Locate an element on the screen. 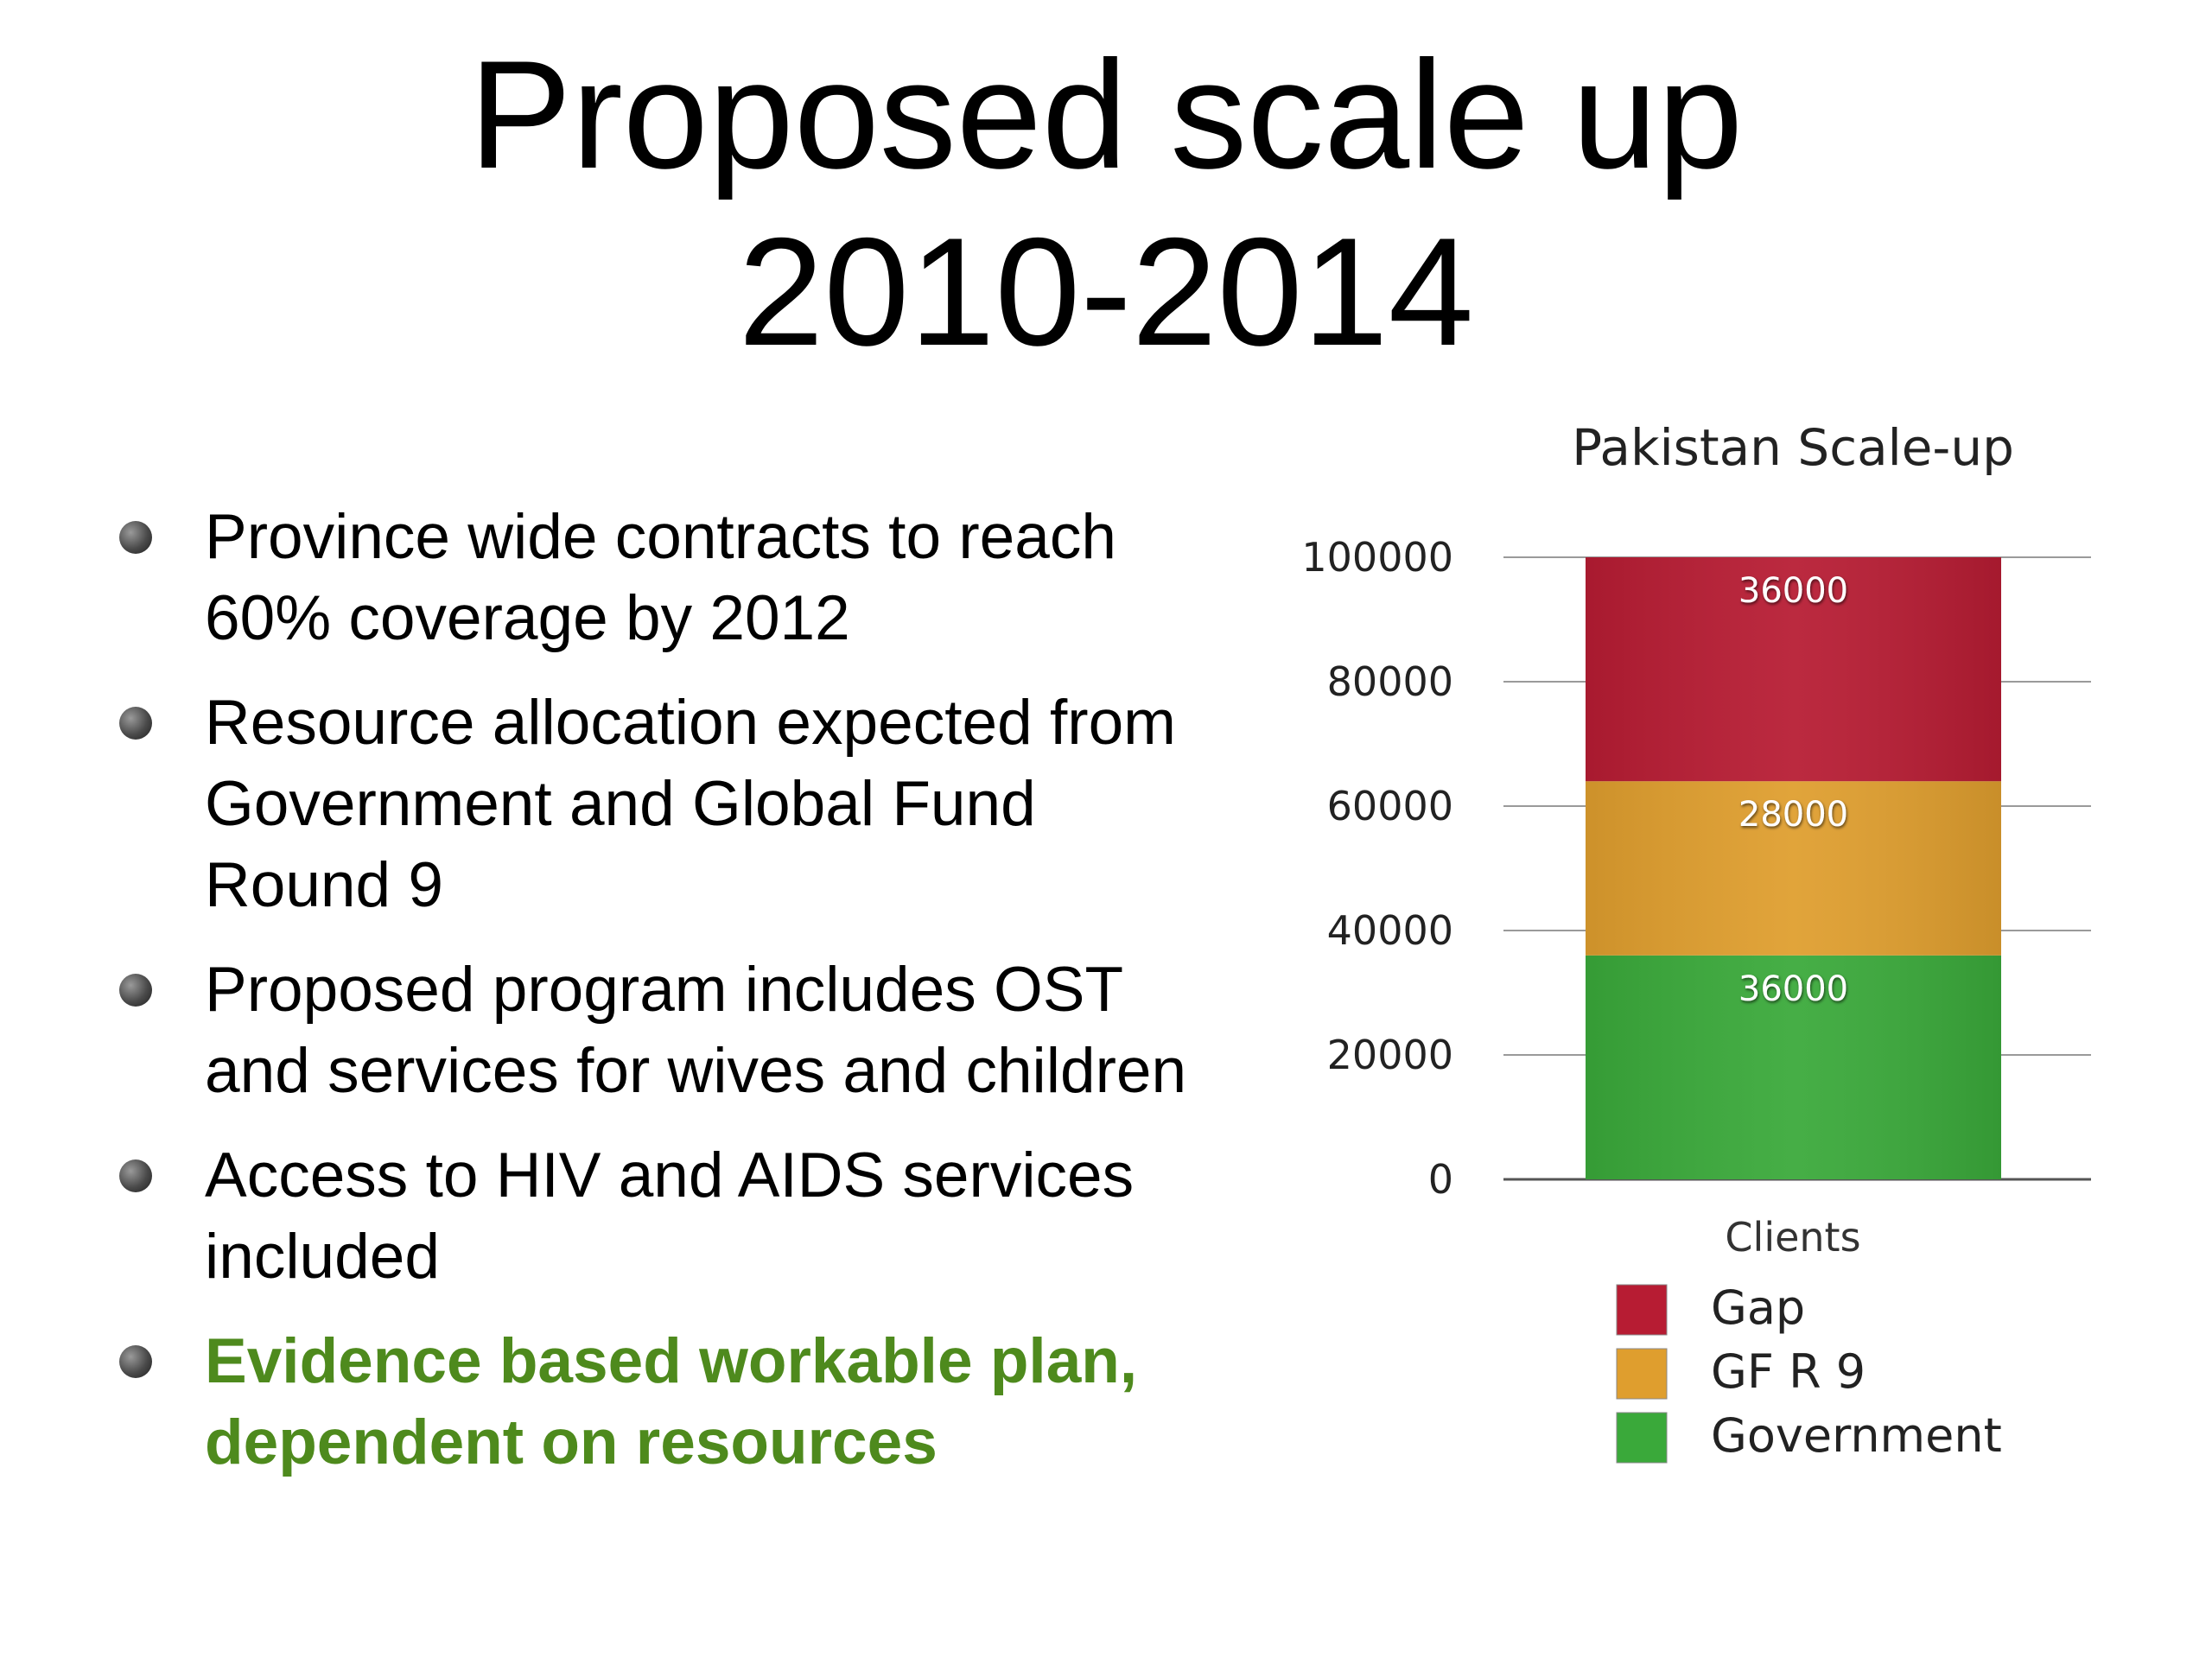 This screenshot has height=1658, width=2212. legend-label: Government is located at coordinates (1856, 1435).